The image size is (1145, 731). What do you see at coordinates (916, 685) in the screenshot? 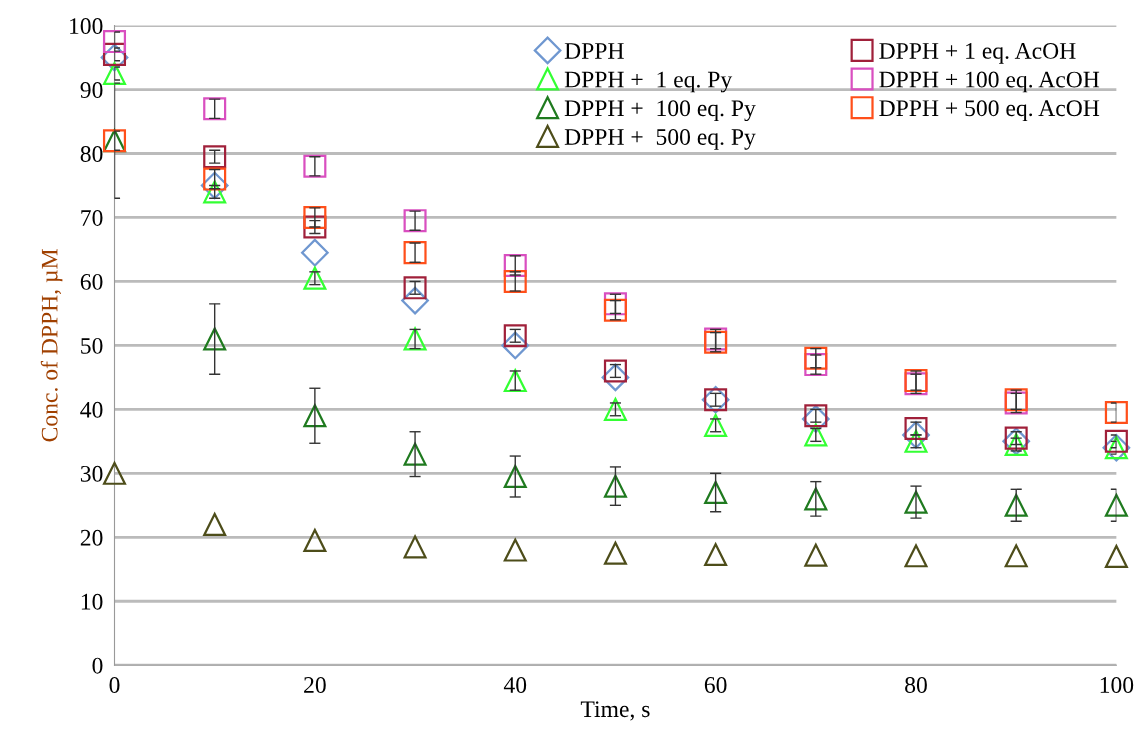
I see `x-tick-label: 80` at bounding box center [916, 685].